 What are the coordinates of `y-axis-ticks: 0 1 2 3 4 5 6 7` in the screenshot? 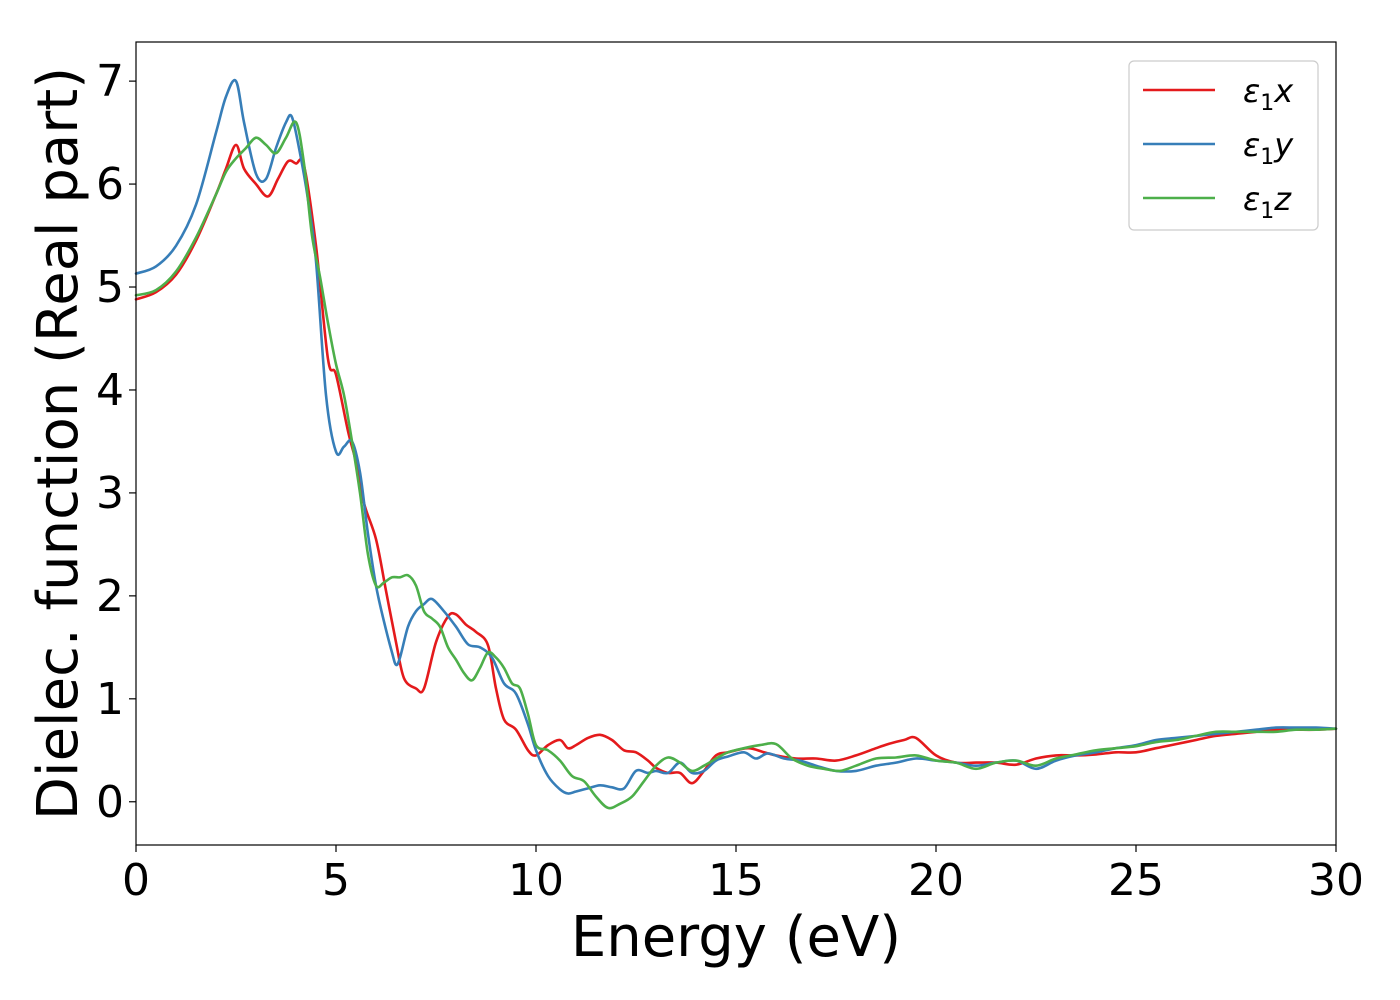 It's located at (116, 442).